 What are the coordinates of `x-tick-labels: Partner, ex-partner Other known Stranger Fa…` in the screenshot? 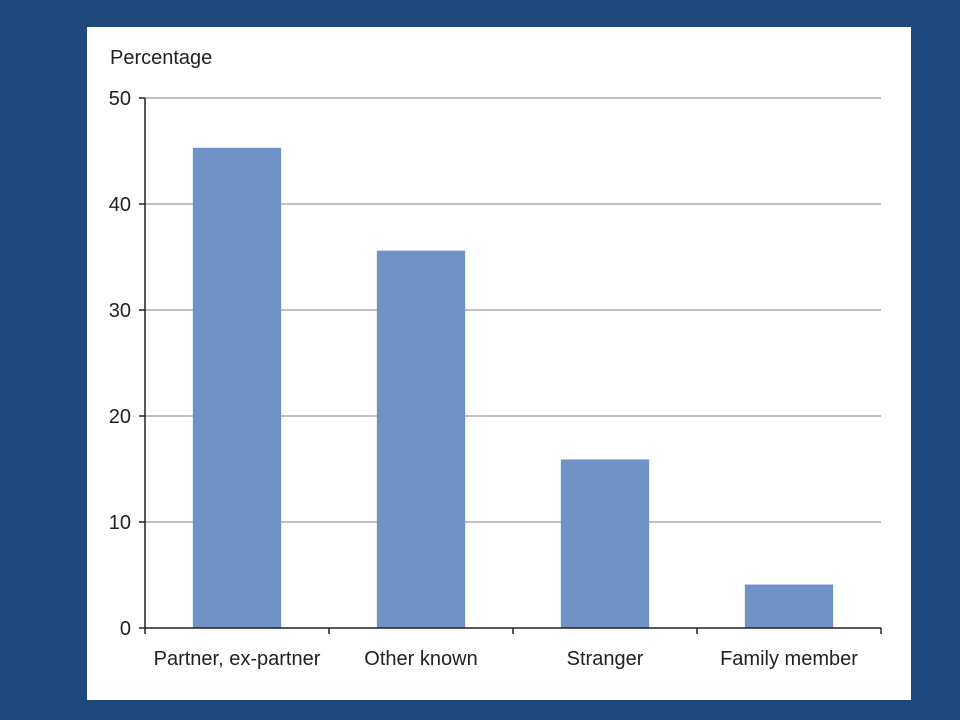 It's located at (506, 659).